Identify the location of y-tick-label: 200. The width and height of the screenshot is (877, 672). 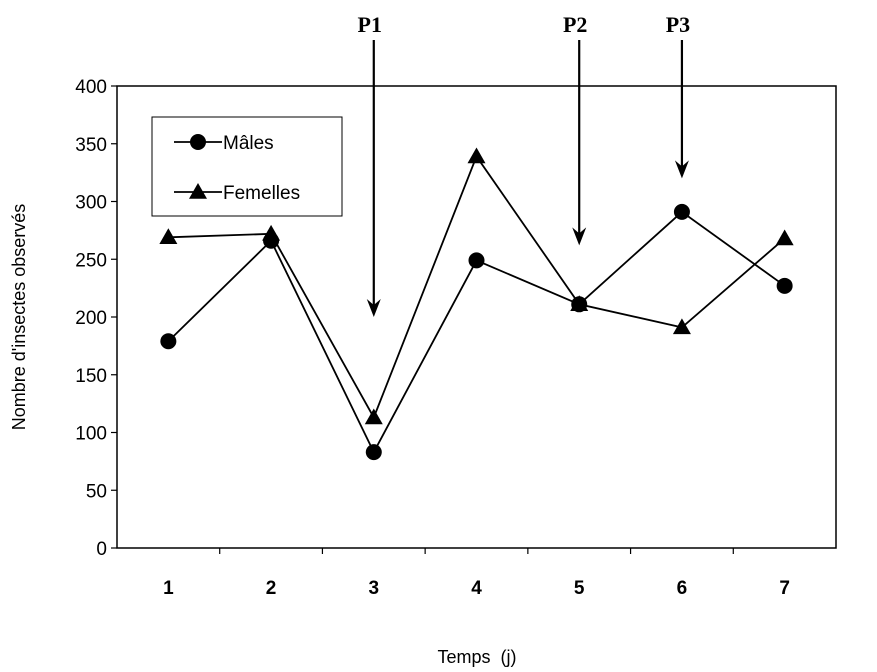
(91, 318).